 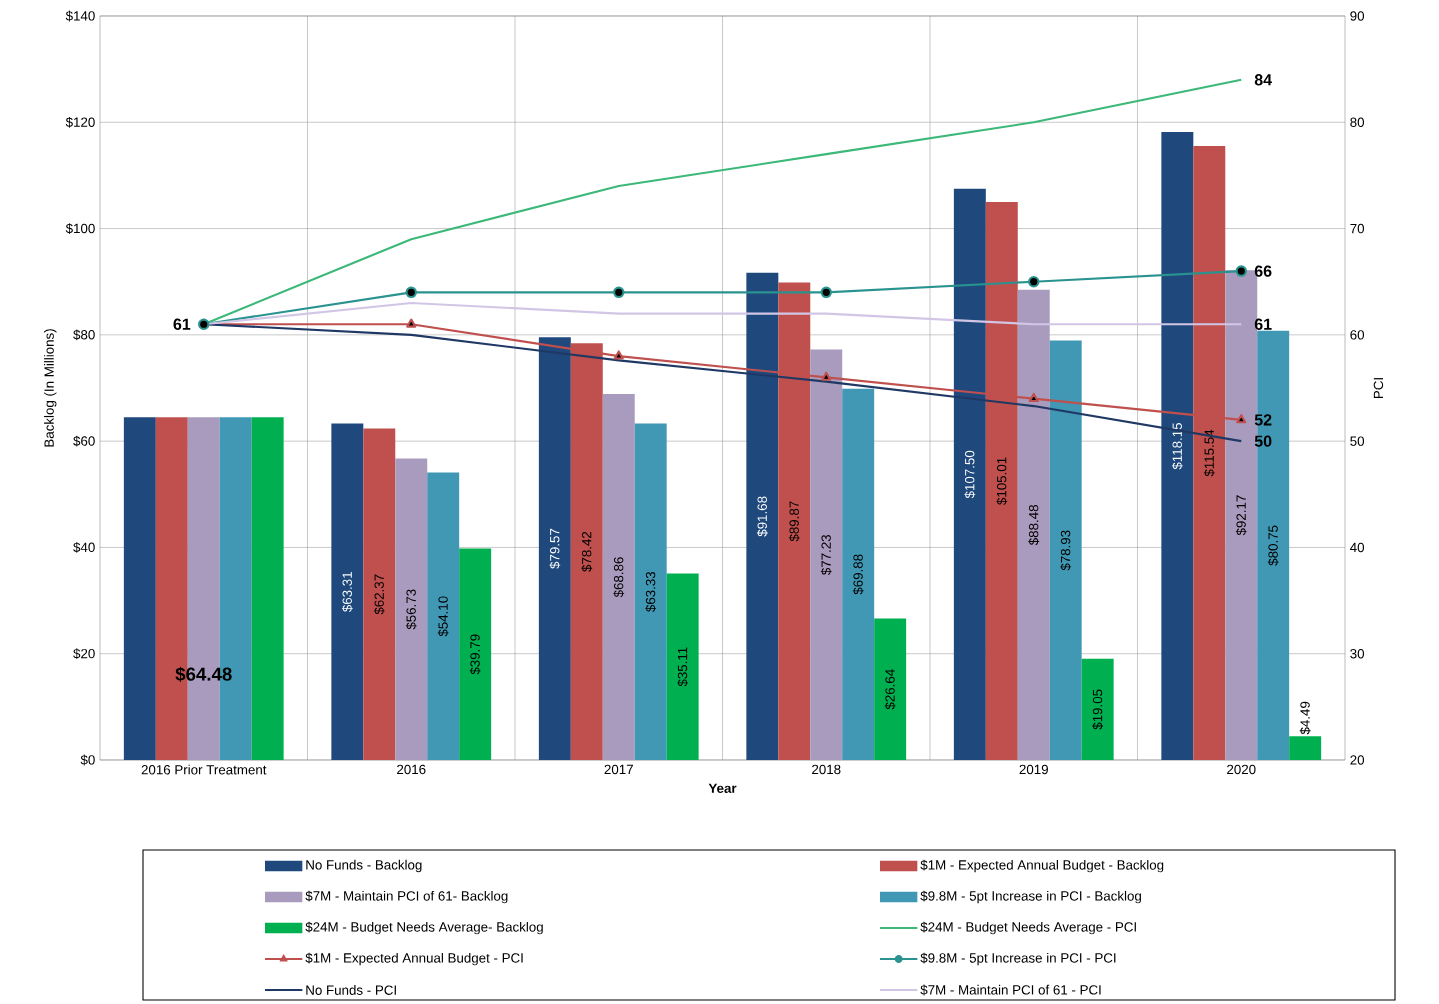 What do you see at coordinates (1357, 547) in the screenshot?
I see `y2-tick-label: 40` at bounding box center [1357, 547].